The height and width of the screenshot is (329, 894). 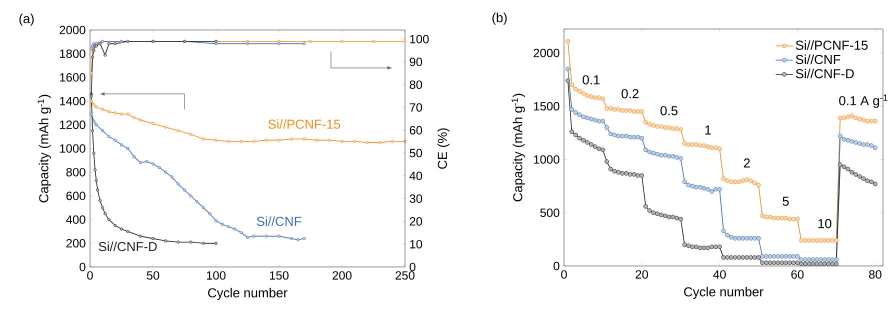 What do you see at coordinates (127, 247) in the screenshot?
I see `series-label: Si//CNF-D` at bounding box center [127, 247].